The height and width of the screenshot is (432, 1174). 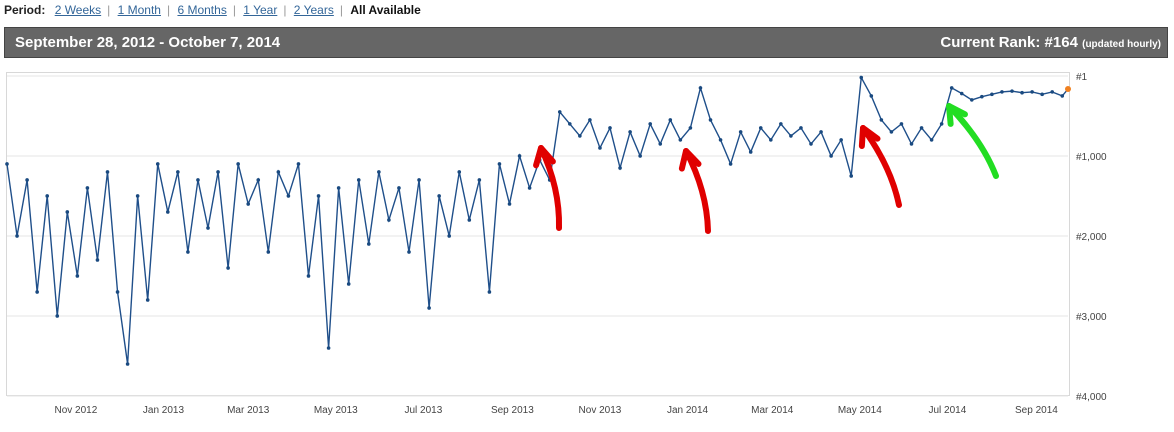 I want to click on annotation-arrows, so click(x=766, y=168).